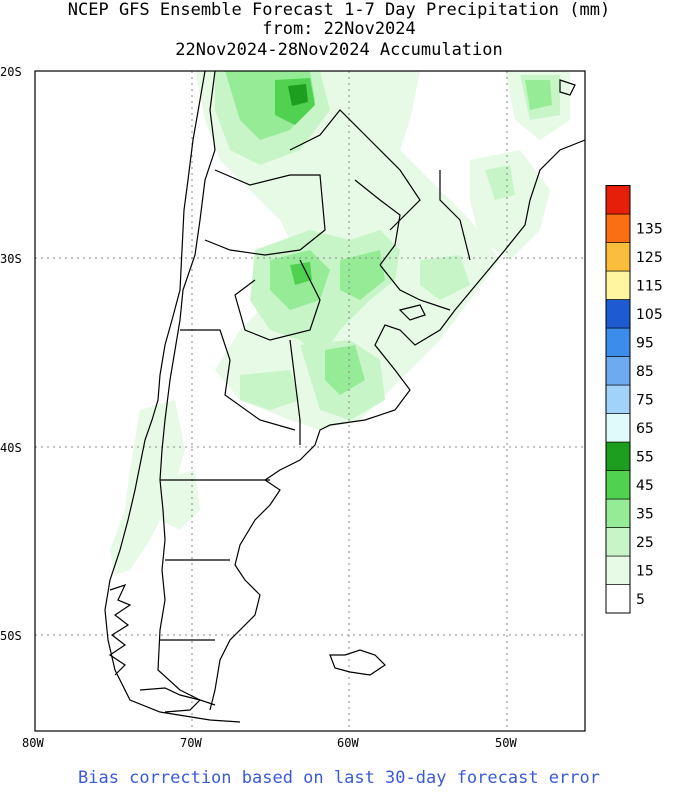 The image size is (678, 793). I want to click on legend-label: 135, so click(649, 229).